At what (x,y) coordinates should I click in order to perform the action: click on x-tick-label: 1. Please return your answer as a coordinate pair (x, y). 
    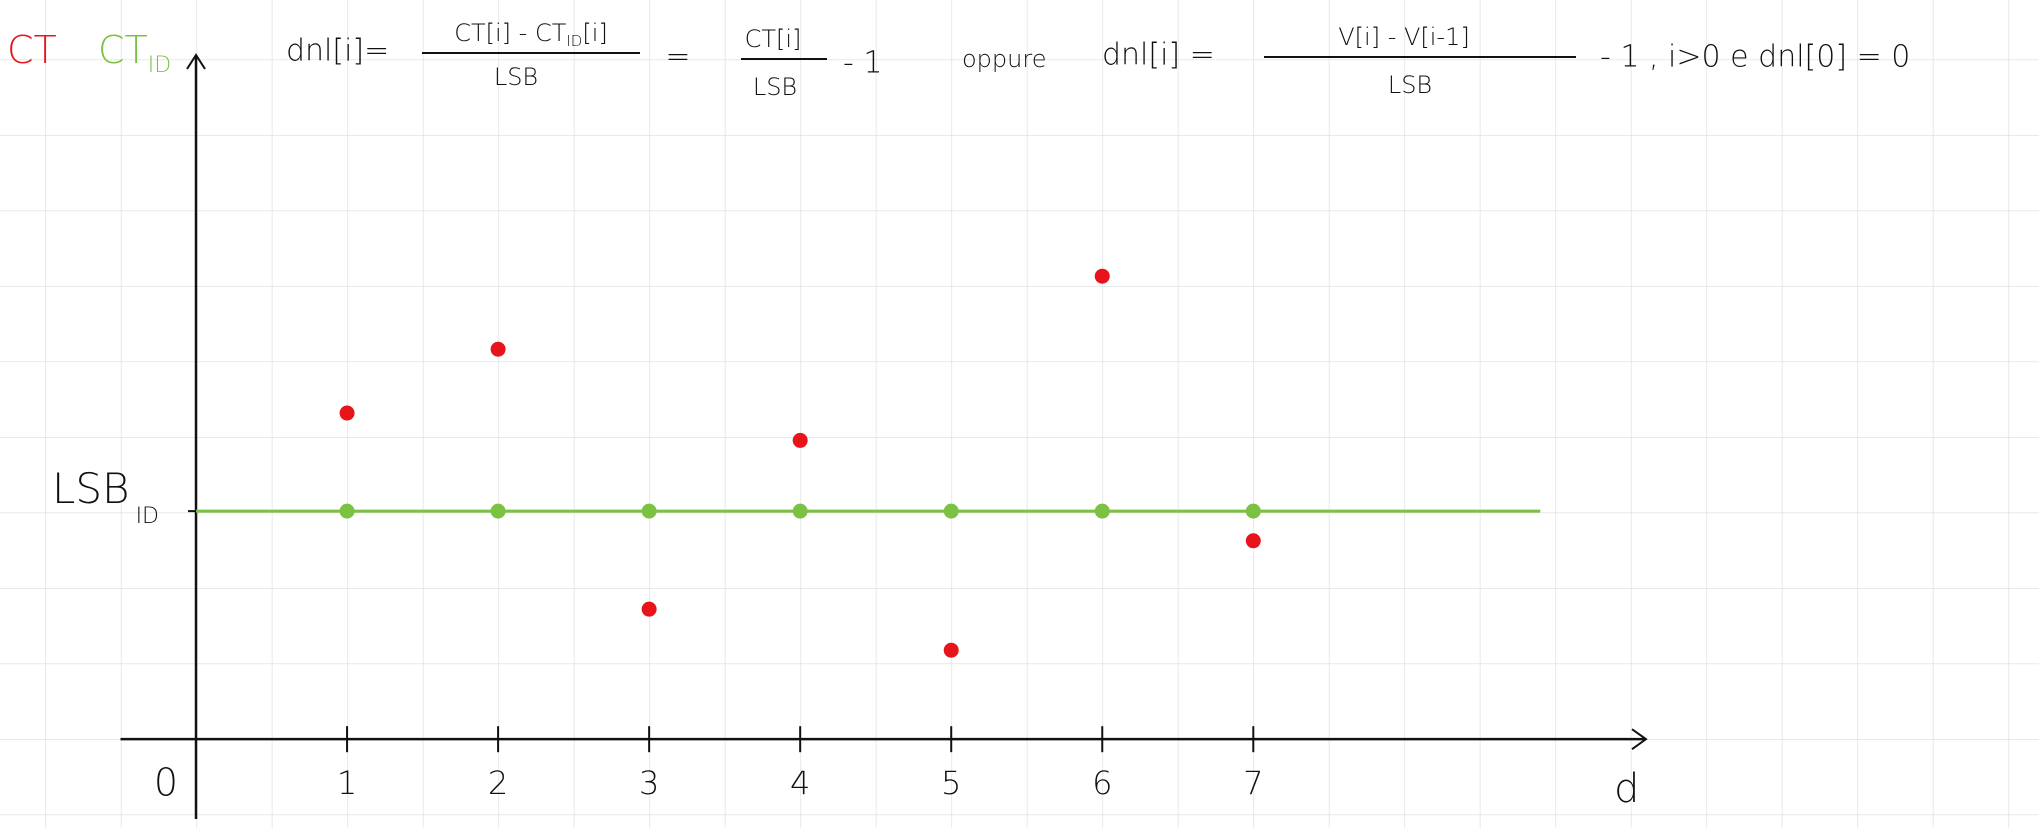
    Looking at the image, I should click on (347, 783).